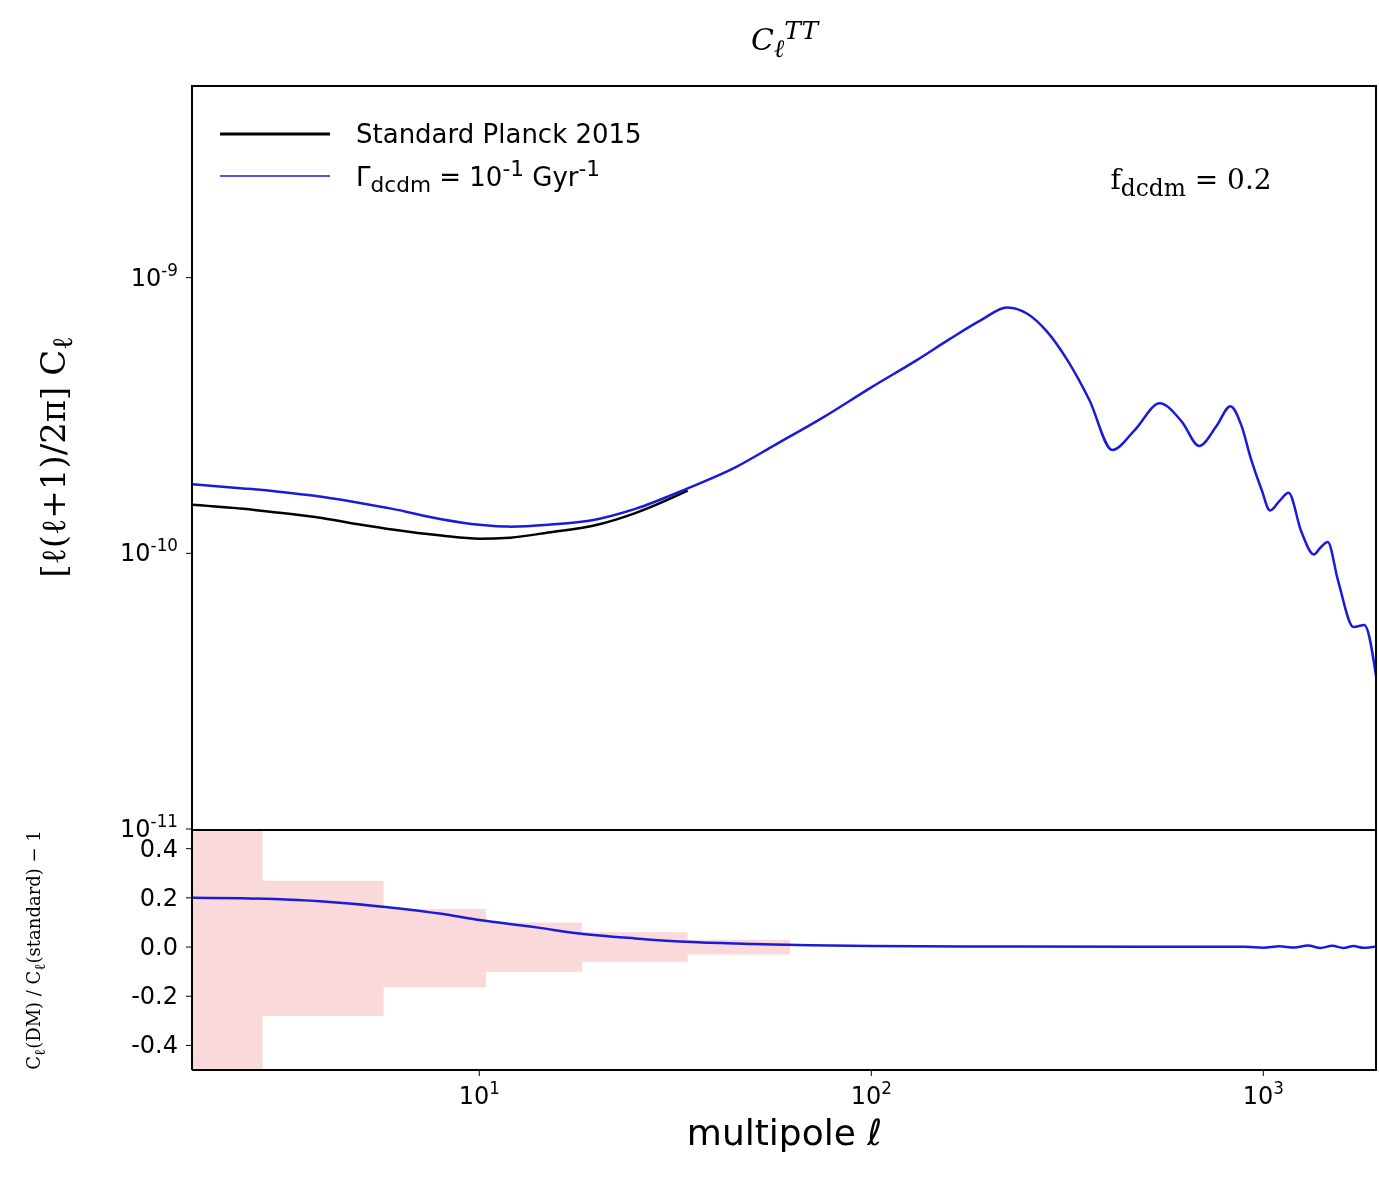 The image size is (1379, 1190). Describe the element at coordinates (158, 897) in the screenshot. I see `y-tick-label: 0.2` at that location.